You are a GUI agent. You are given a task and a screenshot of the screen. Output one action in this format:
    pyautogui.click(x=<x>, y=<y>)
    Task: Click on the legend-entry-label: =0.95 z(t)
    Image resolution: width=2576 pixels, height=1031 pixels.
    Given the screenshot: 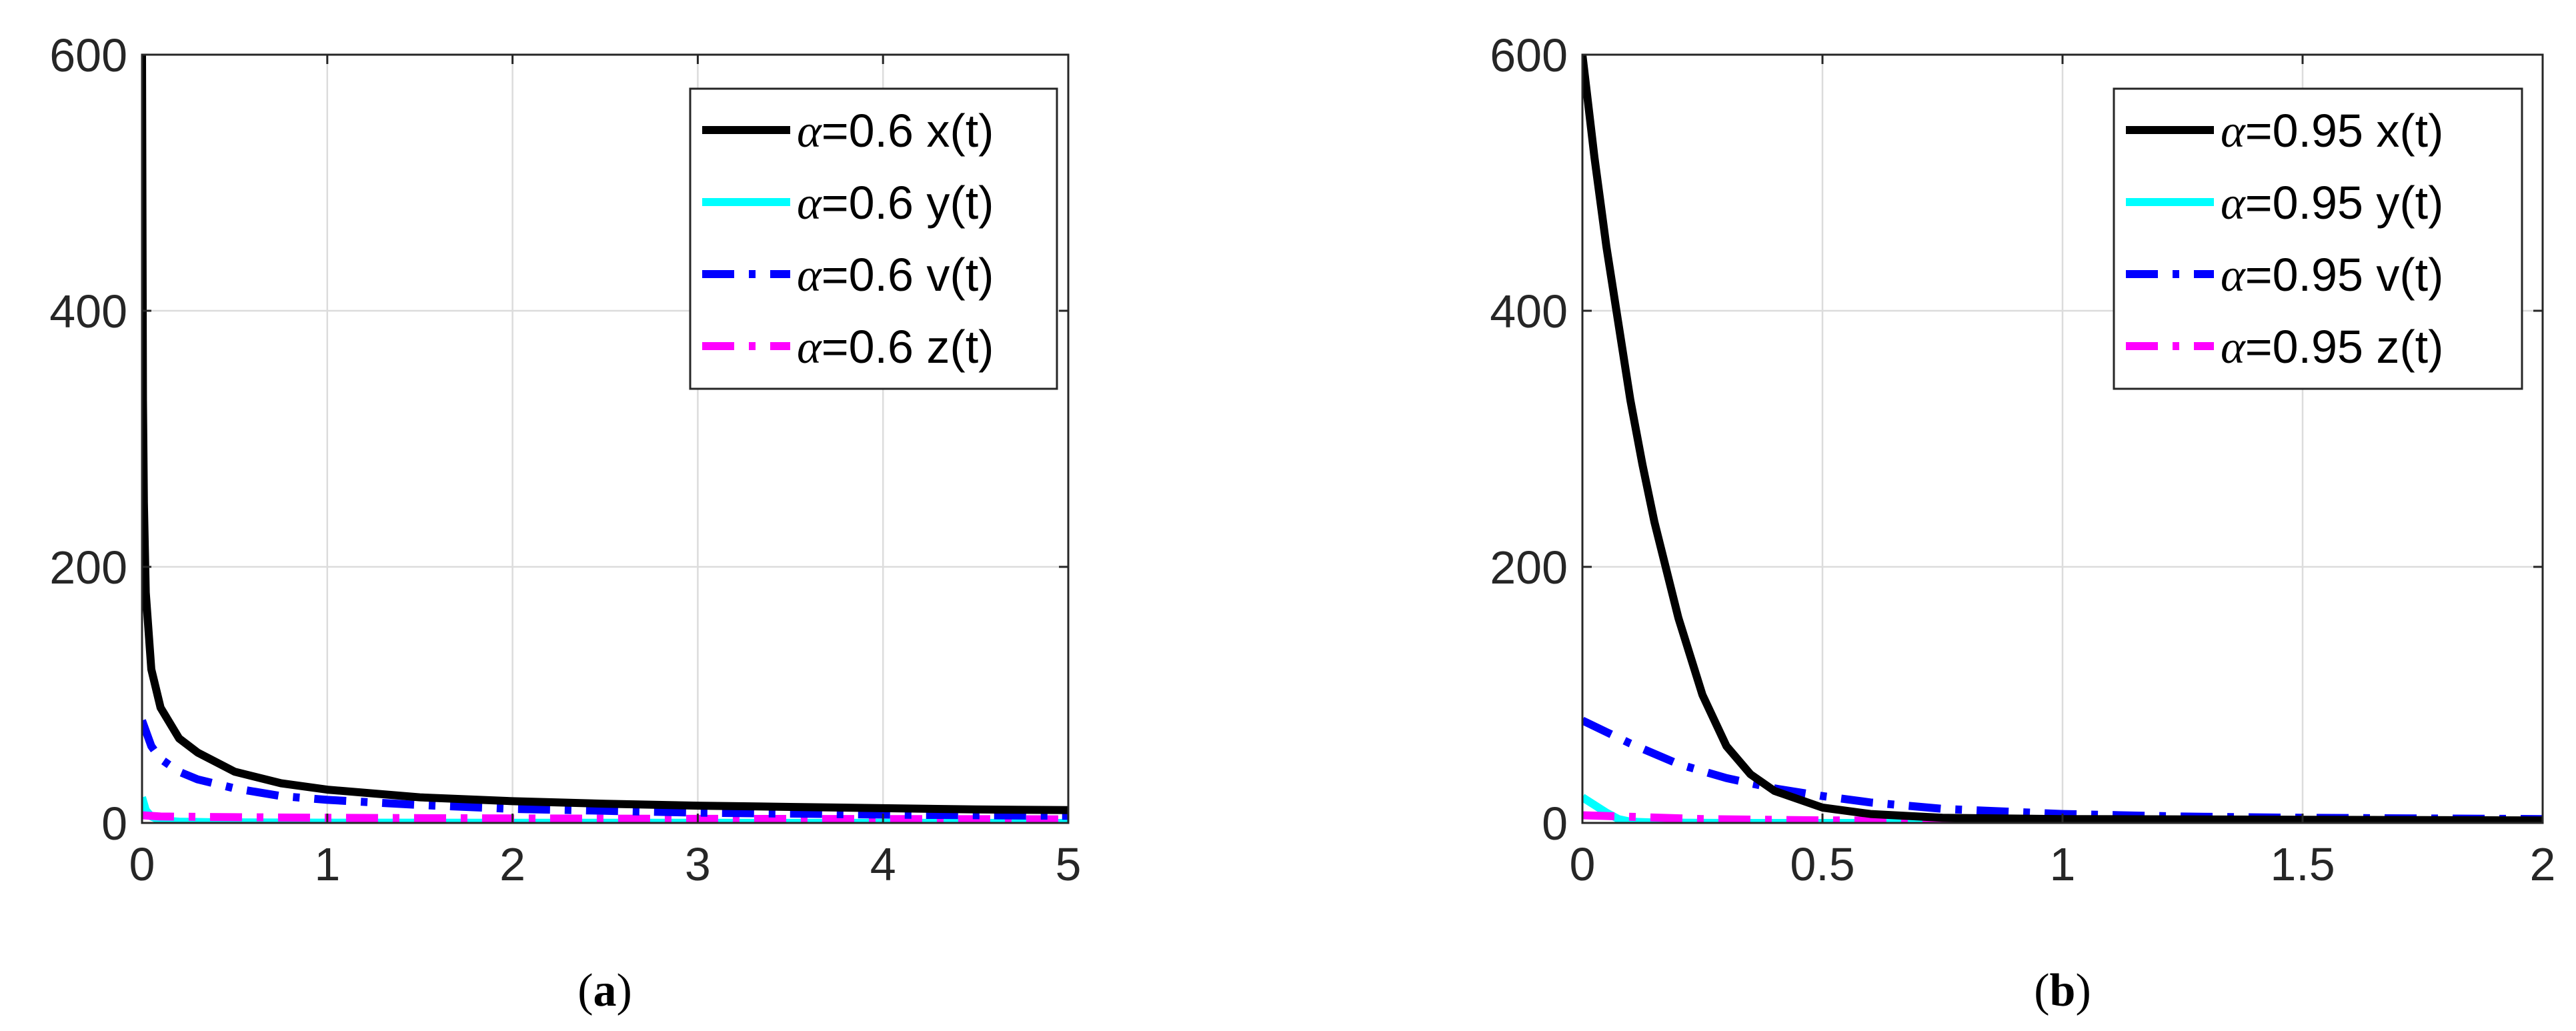 What is the action you would take?
    pyautogui.click(x=2344, y=347)
    